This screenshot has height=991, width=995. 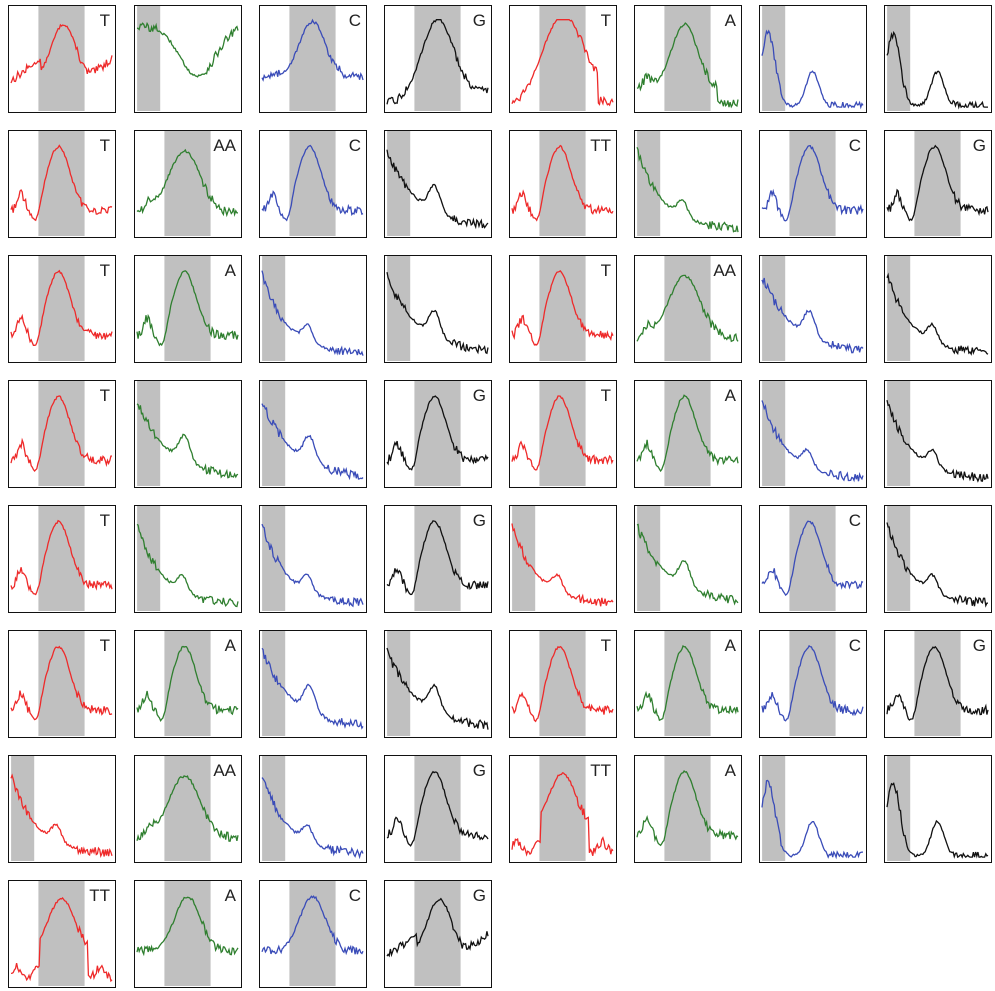 What do you see at coordinates (224, 145) in the screenshot?
I see `base-call-label: AA` at bounding box center [224, 145].